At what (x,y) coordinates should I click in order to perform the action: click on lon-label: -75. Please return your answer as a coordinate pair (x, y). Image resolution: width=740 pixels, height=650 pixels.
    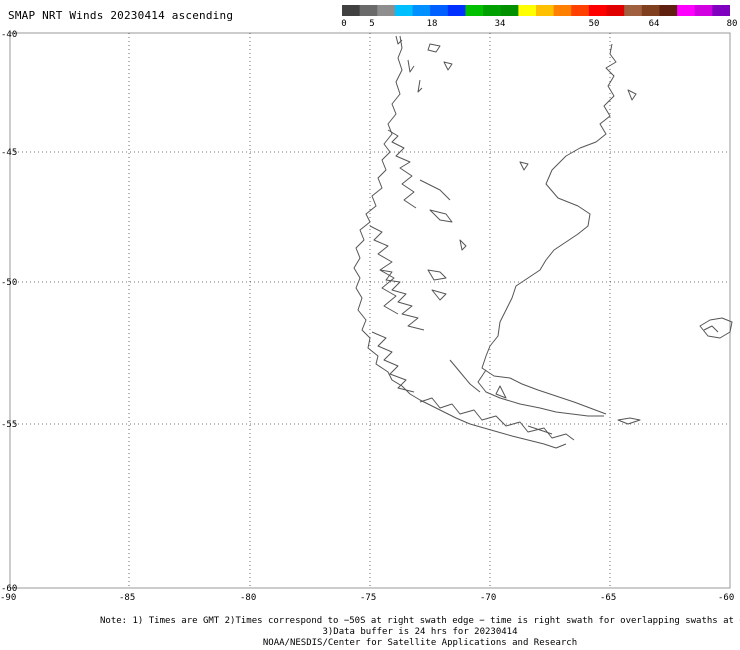
    Looking at the image, I should click on (368, 598).